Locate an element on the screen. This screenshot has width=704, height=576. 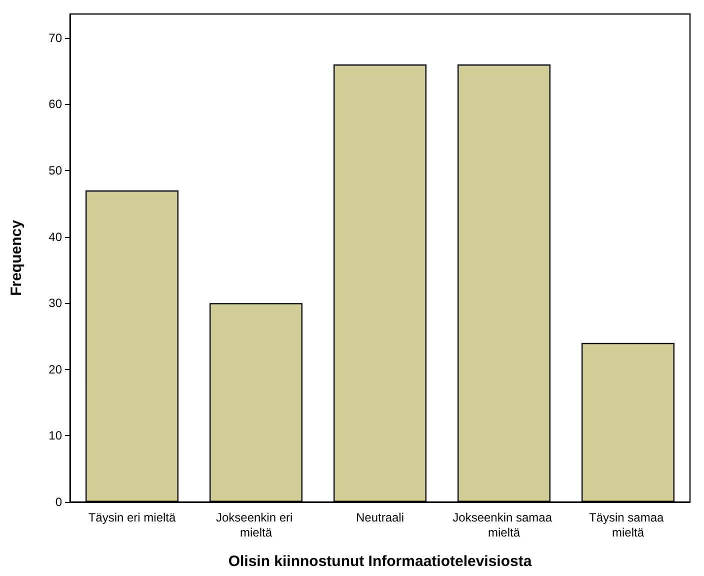
y-tick-label: 60 is located at coordinates (55, 104).